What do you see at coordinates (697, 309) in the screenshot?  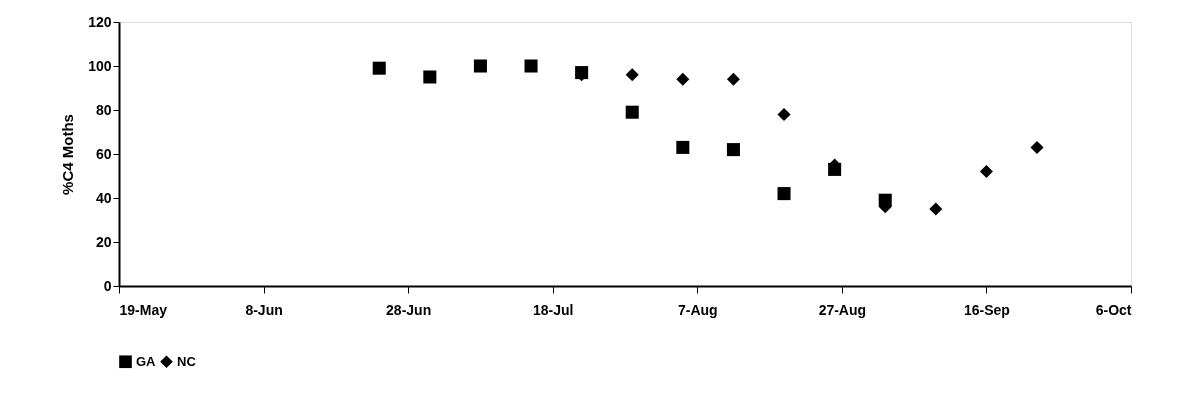 I see `x-tick-label: 7-Aug` at bounding box center [697, 309].